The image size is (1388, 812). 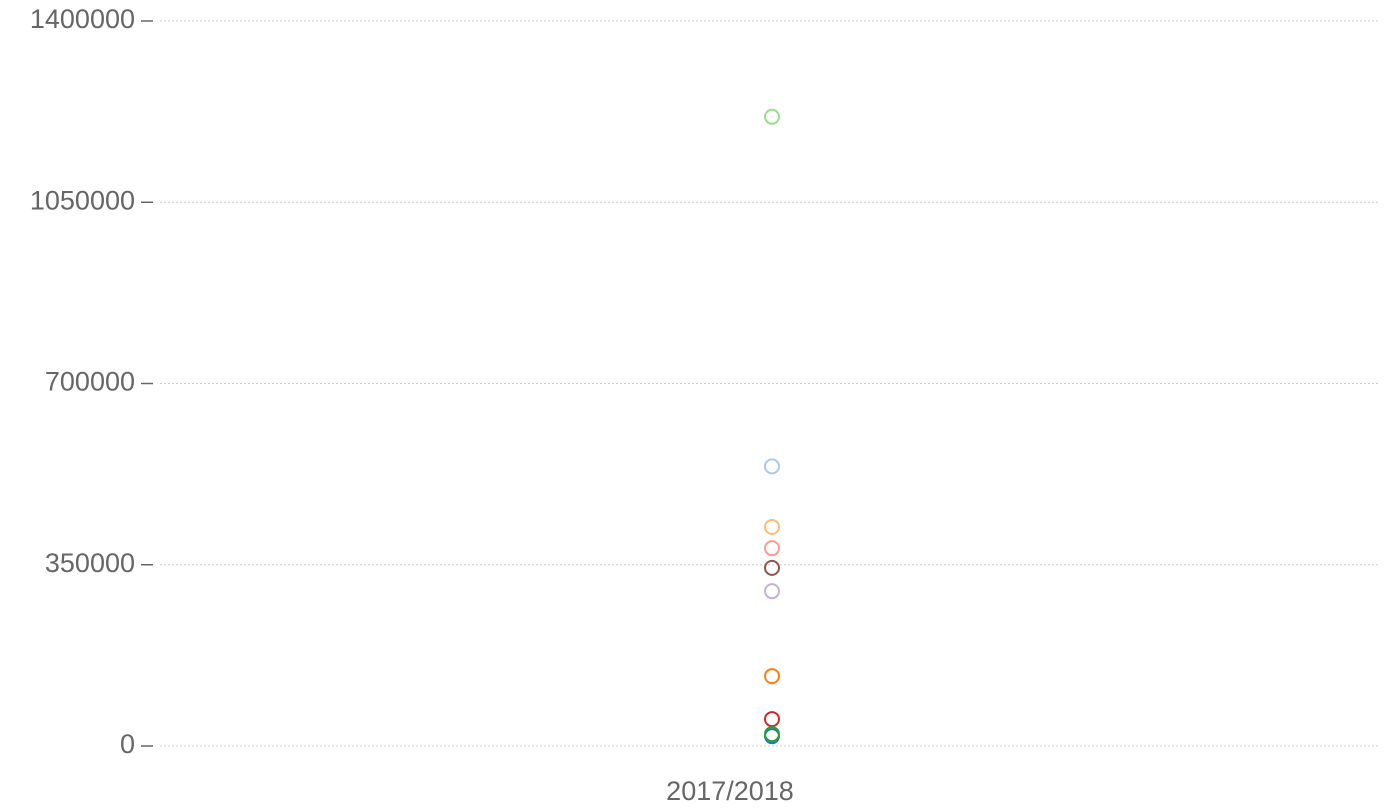 I want to click on y-tick-label: 1050000, so click(x=82, y=200).